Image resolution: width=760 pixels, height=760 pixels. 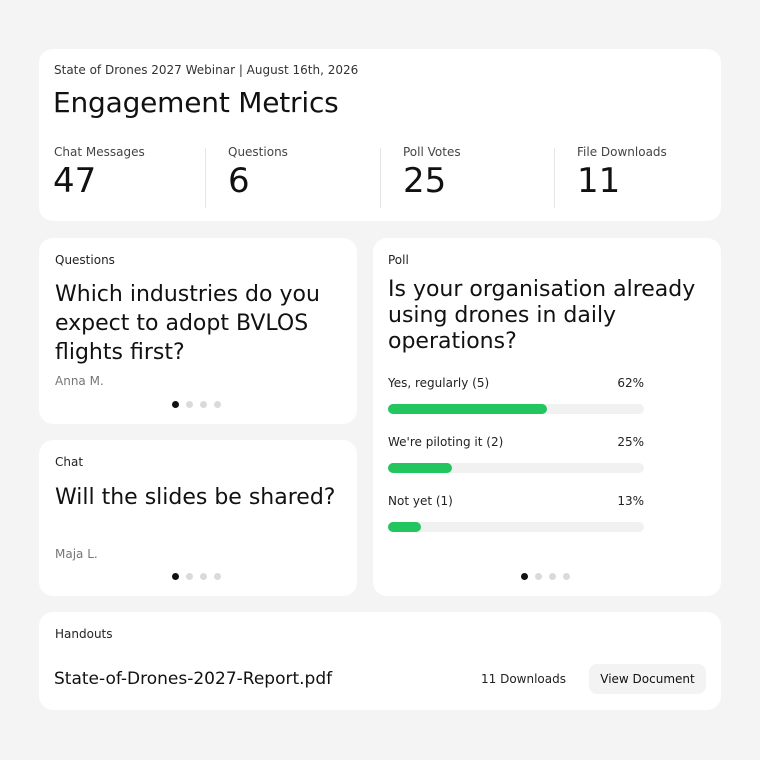 What do you see at coordinates (84, 634) in the screenshot?
I see `handouts-section-label: Handouts` at bounding box center [84, 634].